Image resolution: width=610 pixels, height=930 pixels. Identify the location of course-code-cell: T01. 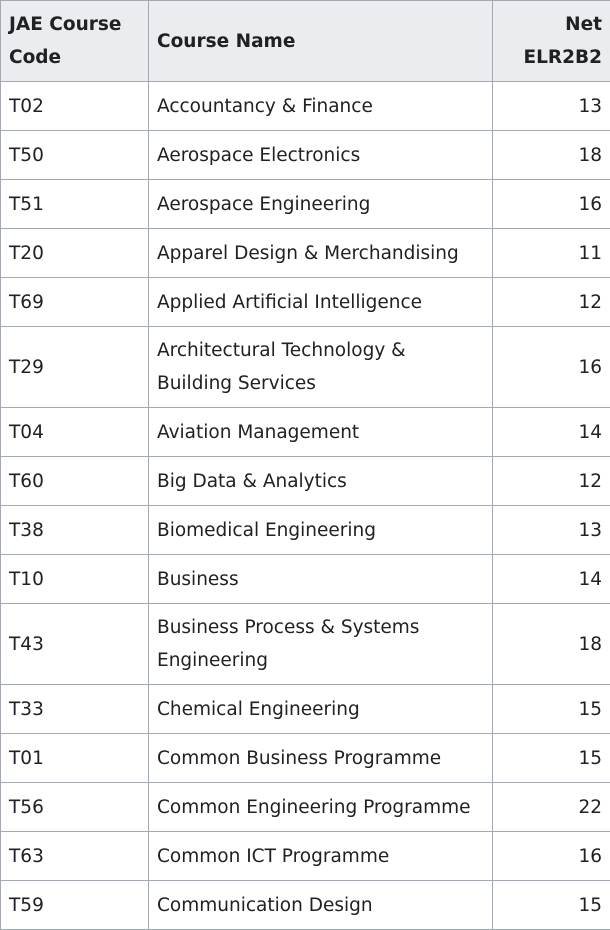
(75, 758).